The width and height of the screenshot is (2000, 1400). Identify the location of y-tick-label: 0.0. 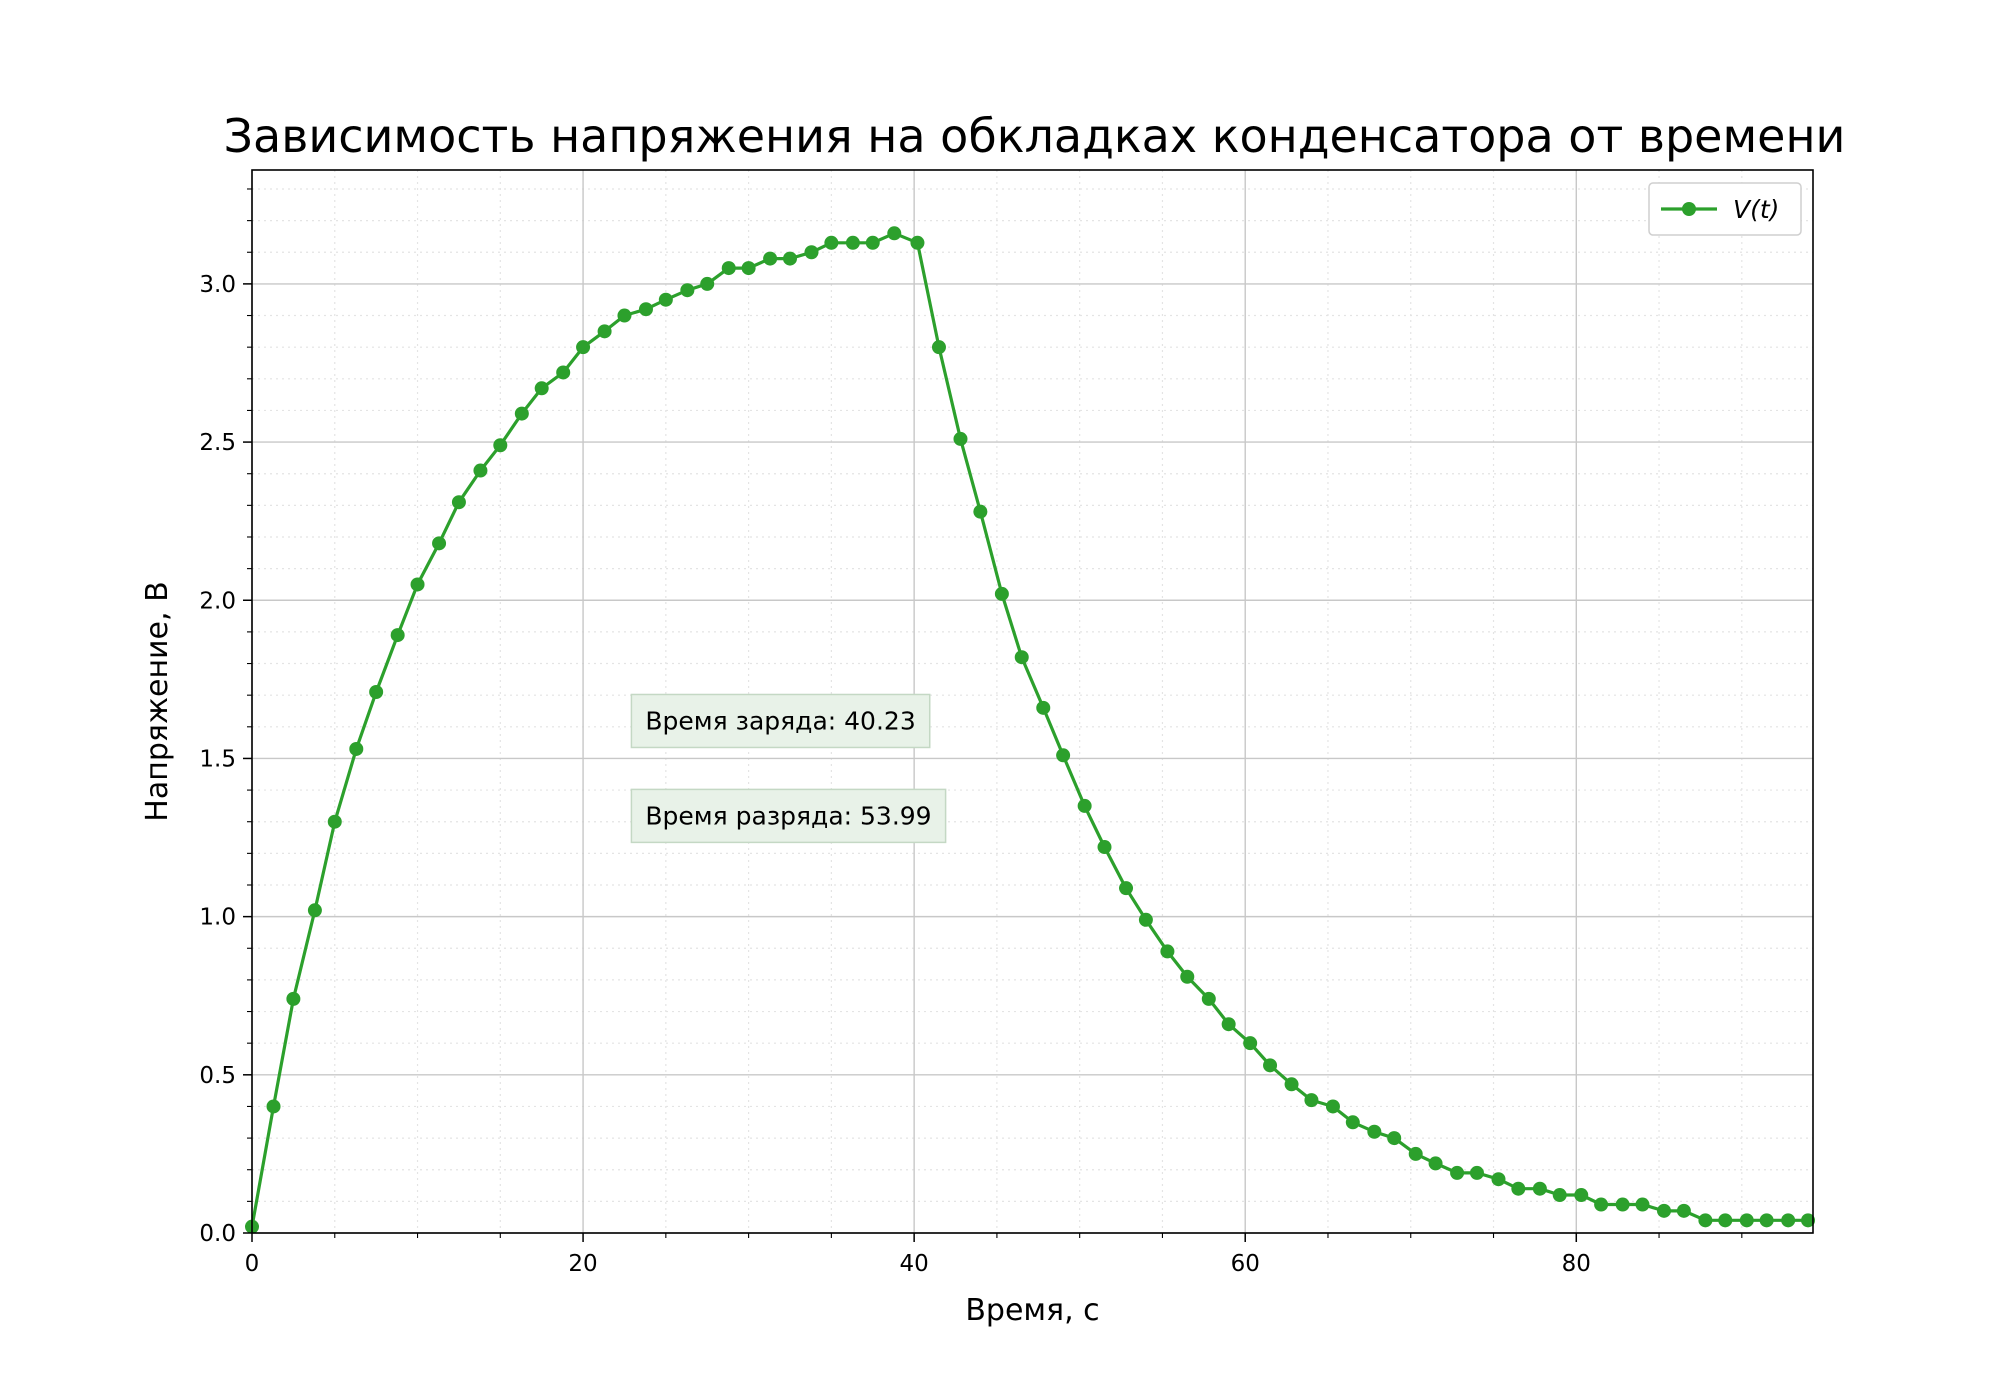
(217, 1234).